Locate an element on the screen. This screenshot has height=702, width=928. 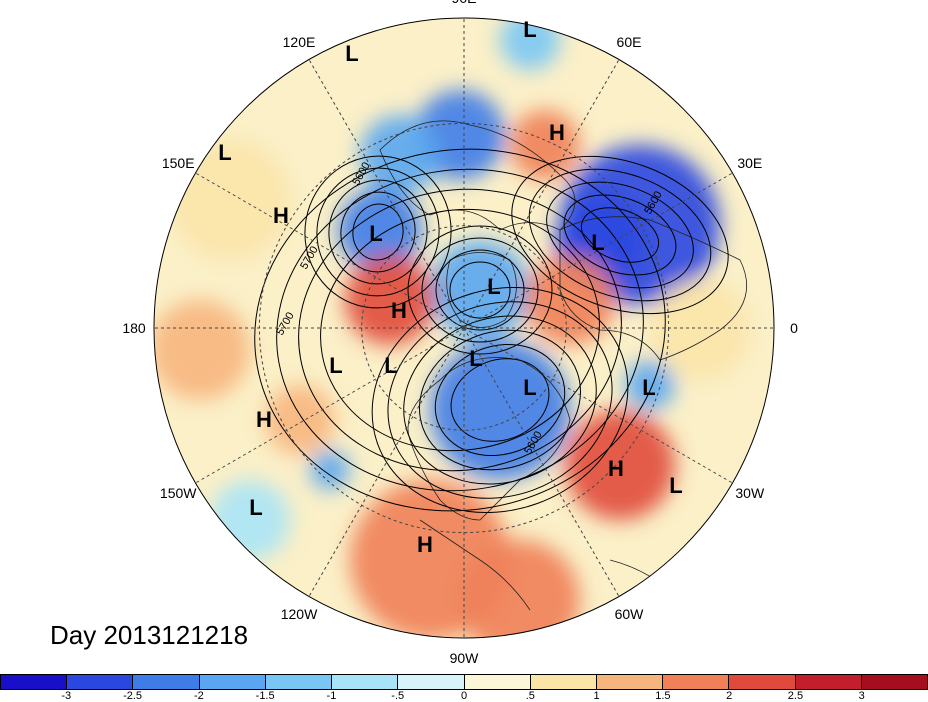
longitude-label: 150W is located at coordinates (178, 493).